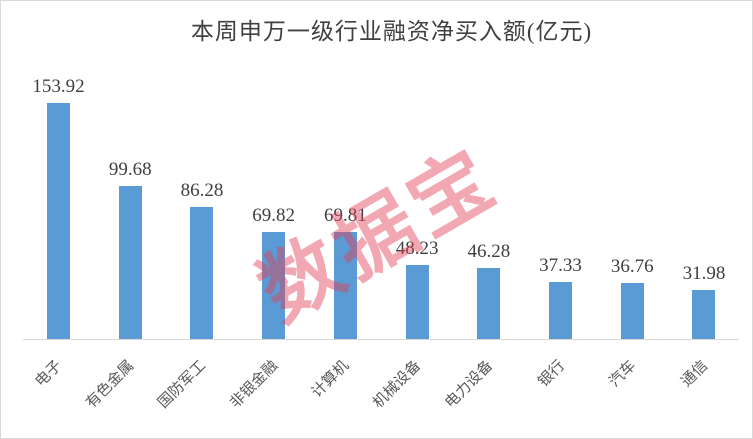 This screenshot has height=439, width=753. I want to click on category-label: 电子, so click(49, 374).